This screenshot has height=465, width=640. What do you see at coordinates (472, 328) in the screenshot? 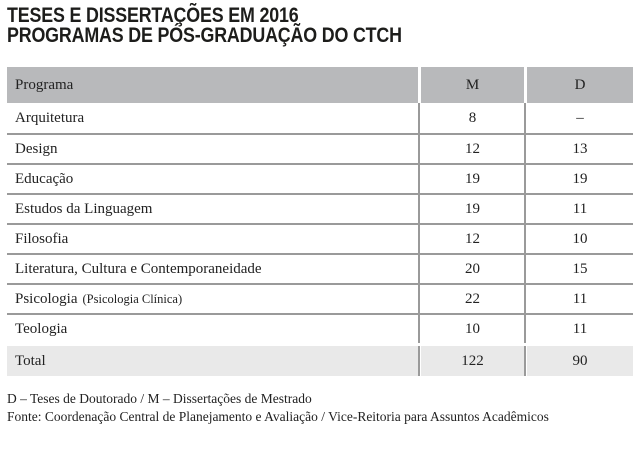
I see `m-value: 10` at bounding box center [472, 328].